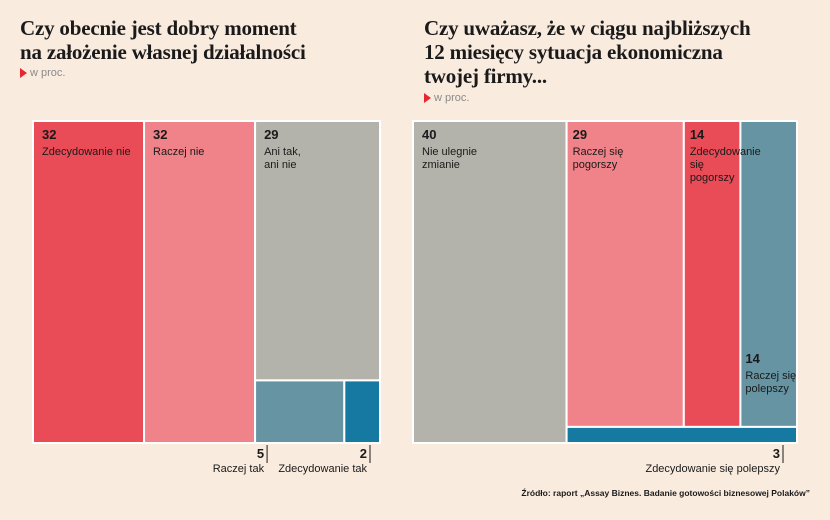  What do you see at coordinates (322, 469) in the screenshot?
I see `chart-1-label-4: Zdecydowanie tak` at bounding box center [322, 469].